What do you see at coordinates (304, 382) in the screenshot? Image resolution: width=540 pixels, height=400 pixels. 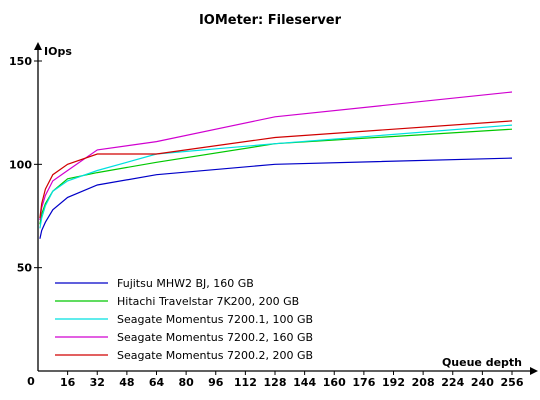 I see `x-tick-label: 144` at bounding box center [304, 382].